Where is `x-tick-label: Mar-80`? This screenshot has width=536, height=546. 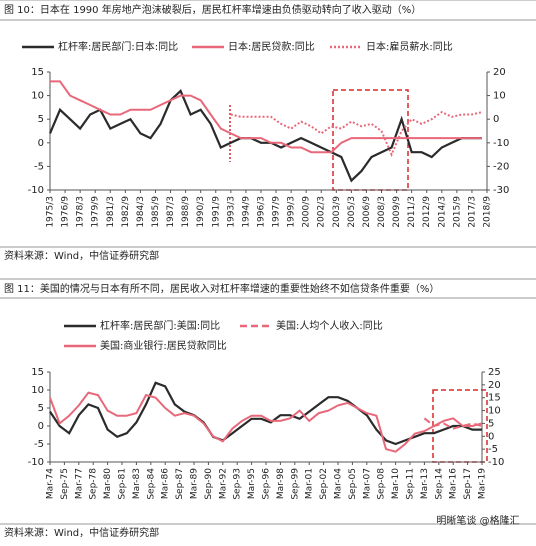 x-tick-label: Mar-80 is located at coordinates (108, 483).